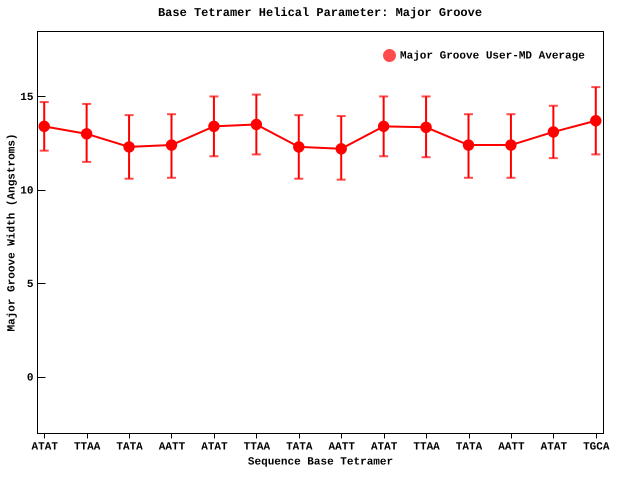 The image size is (640, 480). What do you see at coordinates (12, 232) in the screenshot?
I see `y-axis-title: Major Groove Width (Angstroms)` at bounding box center [12, 232].